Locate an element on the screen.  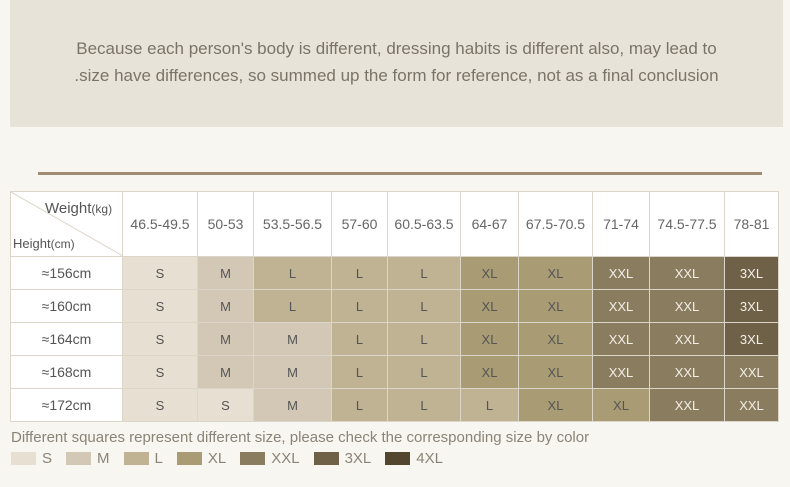
weight-column-header: 53.5-56.5 is located at coordinates (292, 224).